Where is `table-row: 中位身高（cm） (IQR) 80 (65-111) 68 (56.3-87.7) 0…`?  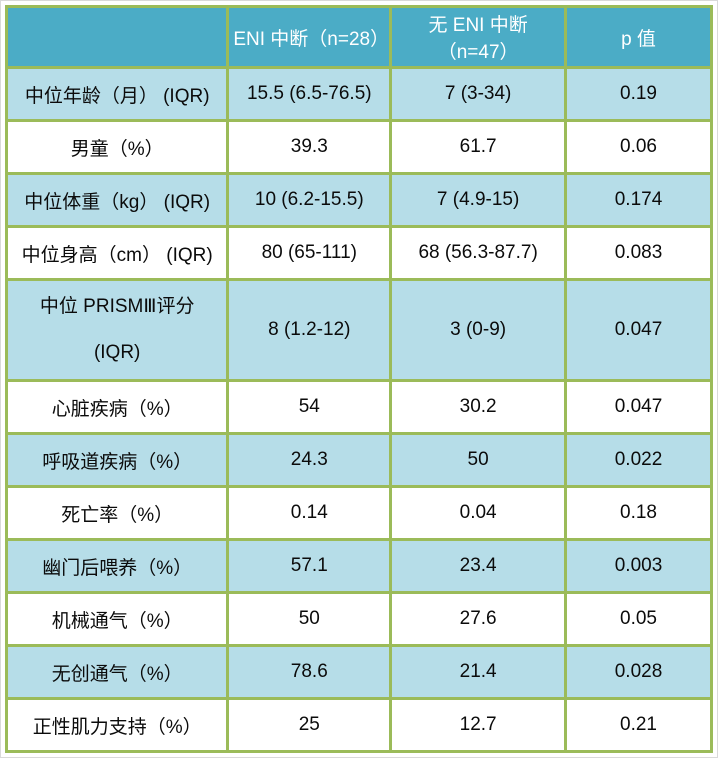
table-row: 中位身高（cm） (IQR) 80 (65-111) 68 (56.3-87.7) 0… is located at coordinates (358, 253).